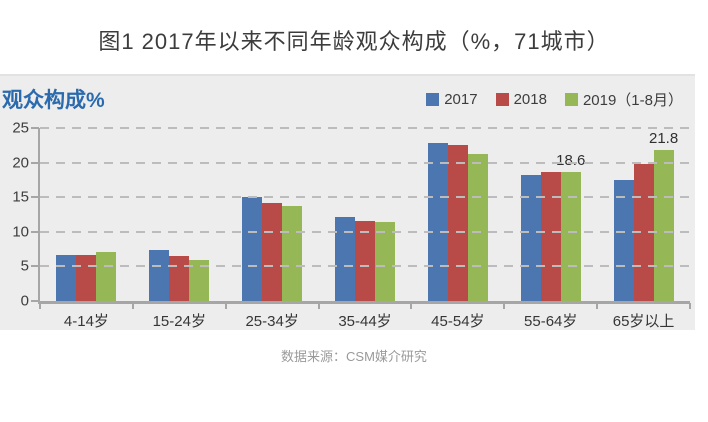  I want to click on legend-label: 2019（1-8月）, so click(632, 100).